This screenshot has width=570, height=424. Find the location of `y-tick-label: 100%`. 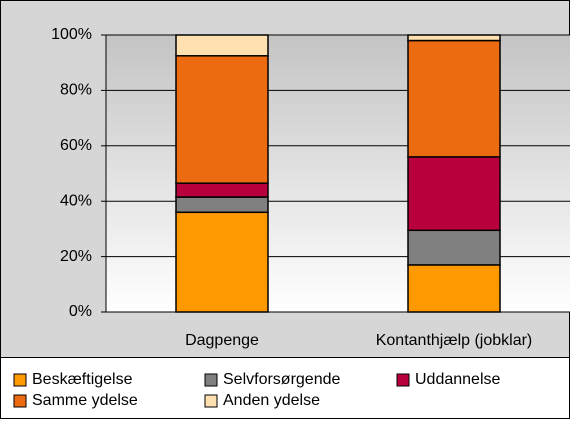

y-tick-label: 100% is located at coordinates (71, 34).